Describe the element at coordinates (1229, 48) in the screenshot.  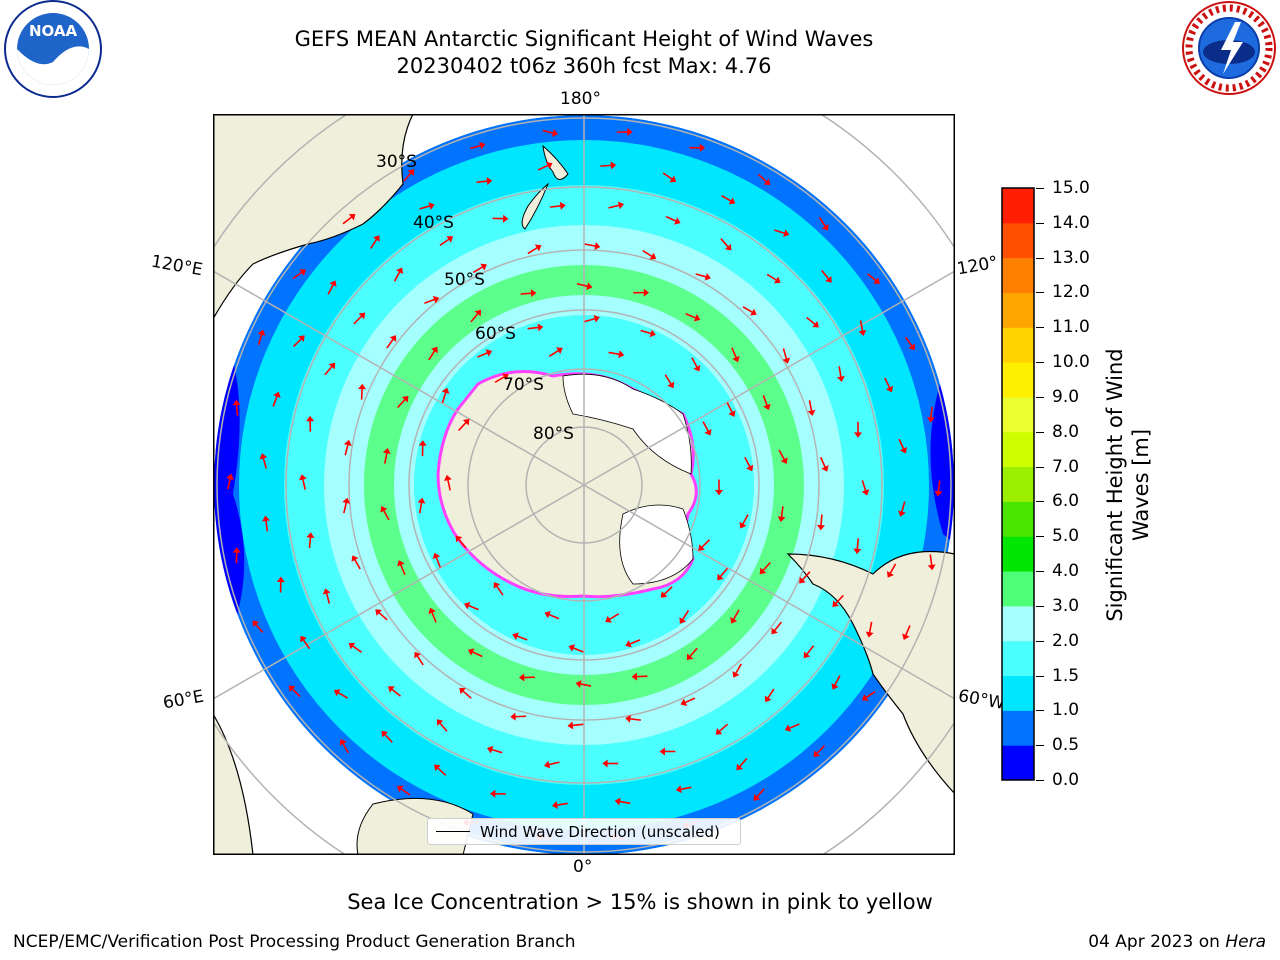
I see `nws-logo` at that location.